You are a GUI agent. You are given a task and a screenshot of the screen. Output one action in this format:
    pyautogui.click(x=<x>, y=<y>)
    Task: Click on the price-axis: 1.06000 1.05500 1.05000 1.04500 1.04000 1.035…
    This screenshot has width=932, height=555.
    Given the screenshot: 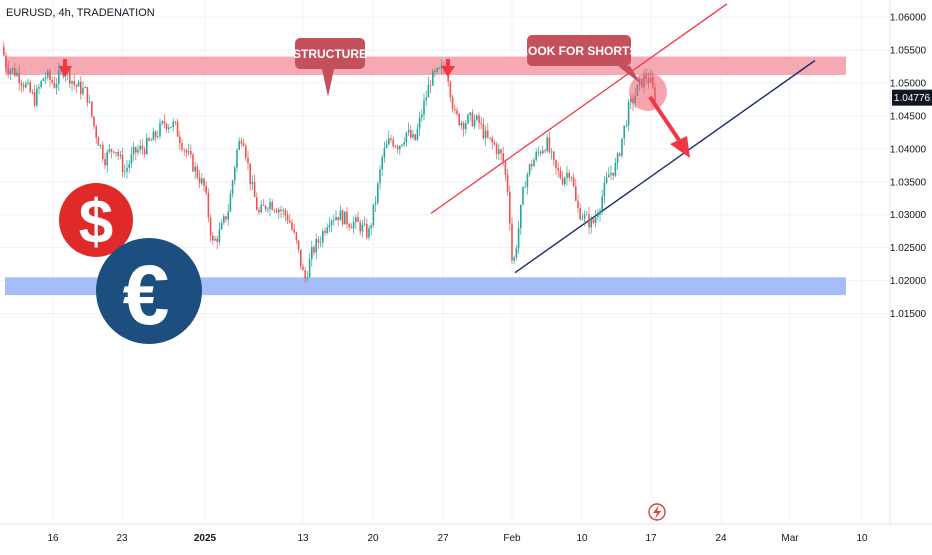 What is the action you would take?
    pyautogui.click(x=908, y=167)
    